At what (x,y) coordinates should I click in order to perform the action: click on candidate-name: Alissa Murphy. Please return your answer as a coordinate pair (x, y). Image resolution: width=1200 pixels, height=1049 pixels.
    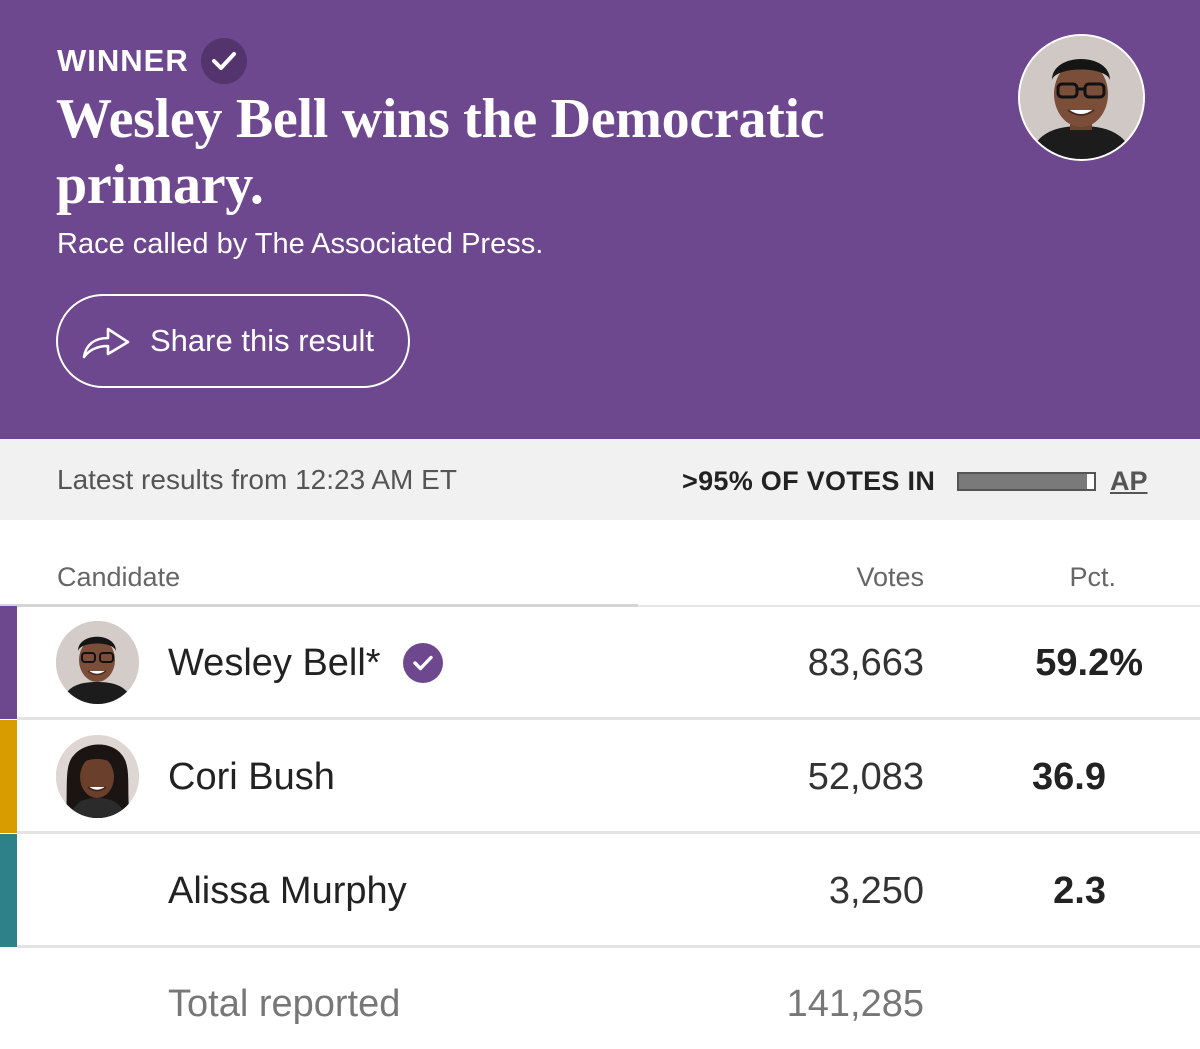
    Looking at the image, I should click on (287, 891).